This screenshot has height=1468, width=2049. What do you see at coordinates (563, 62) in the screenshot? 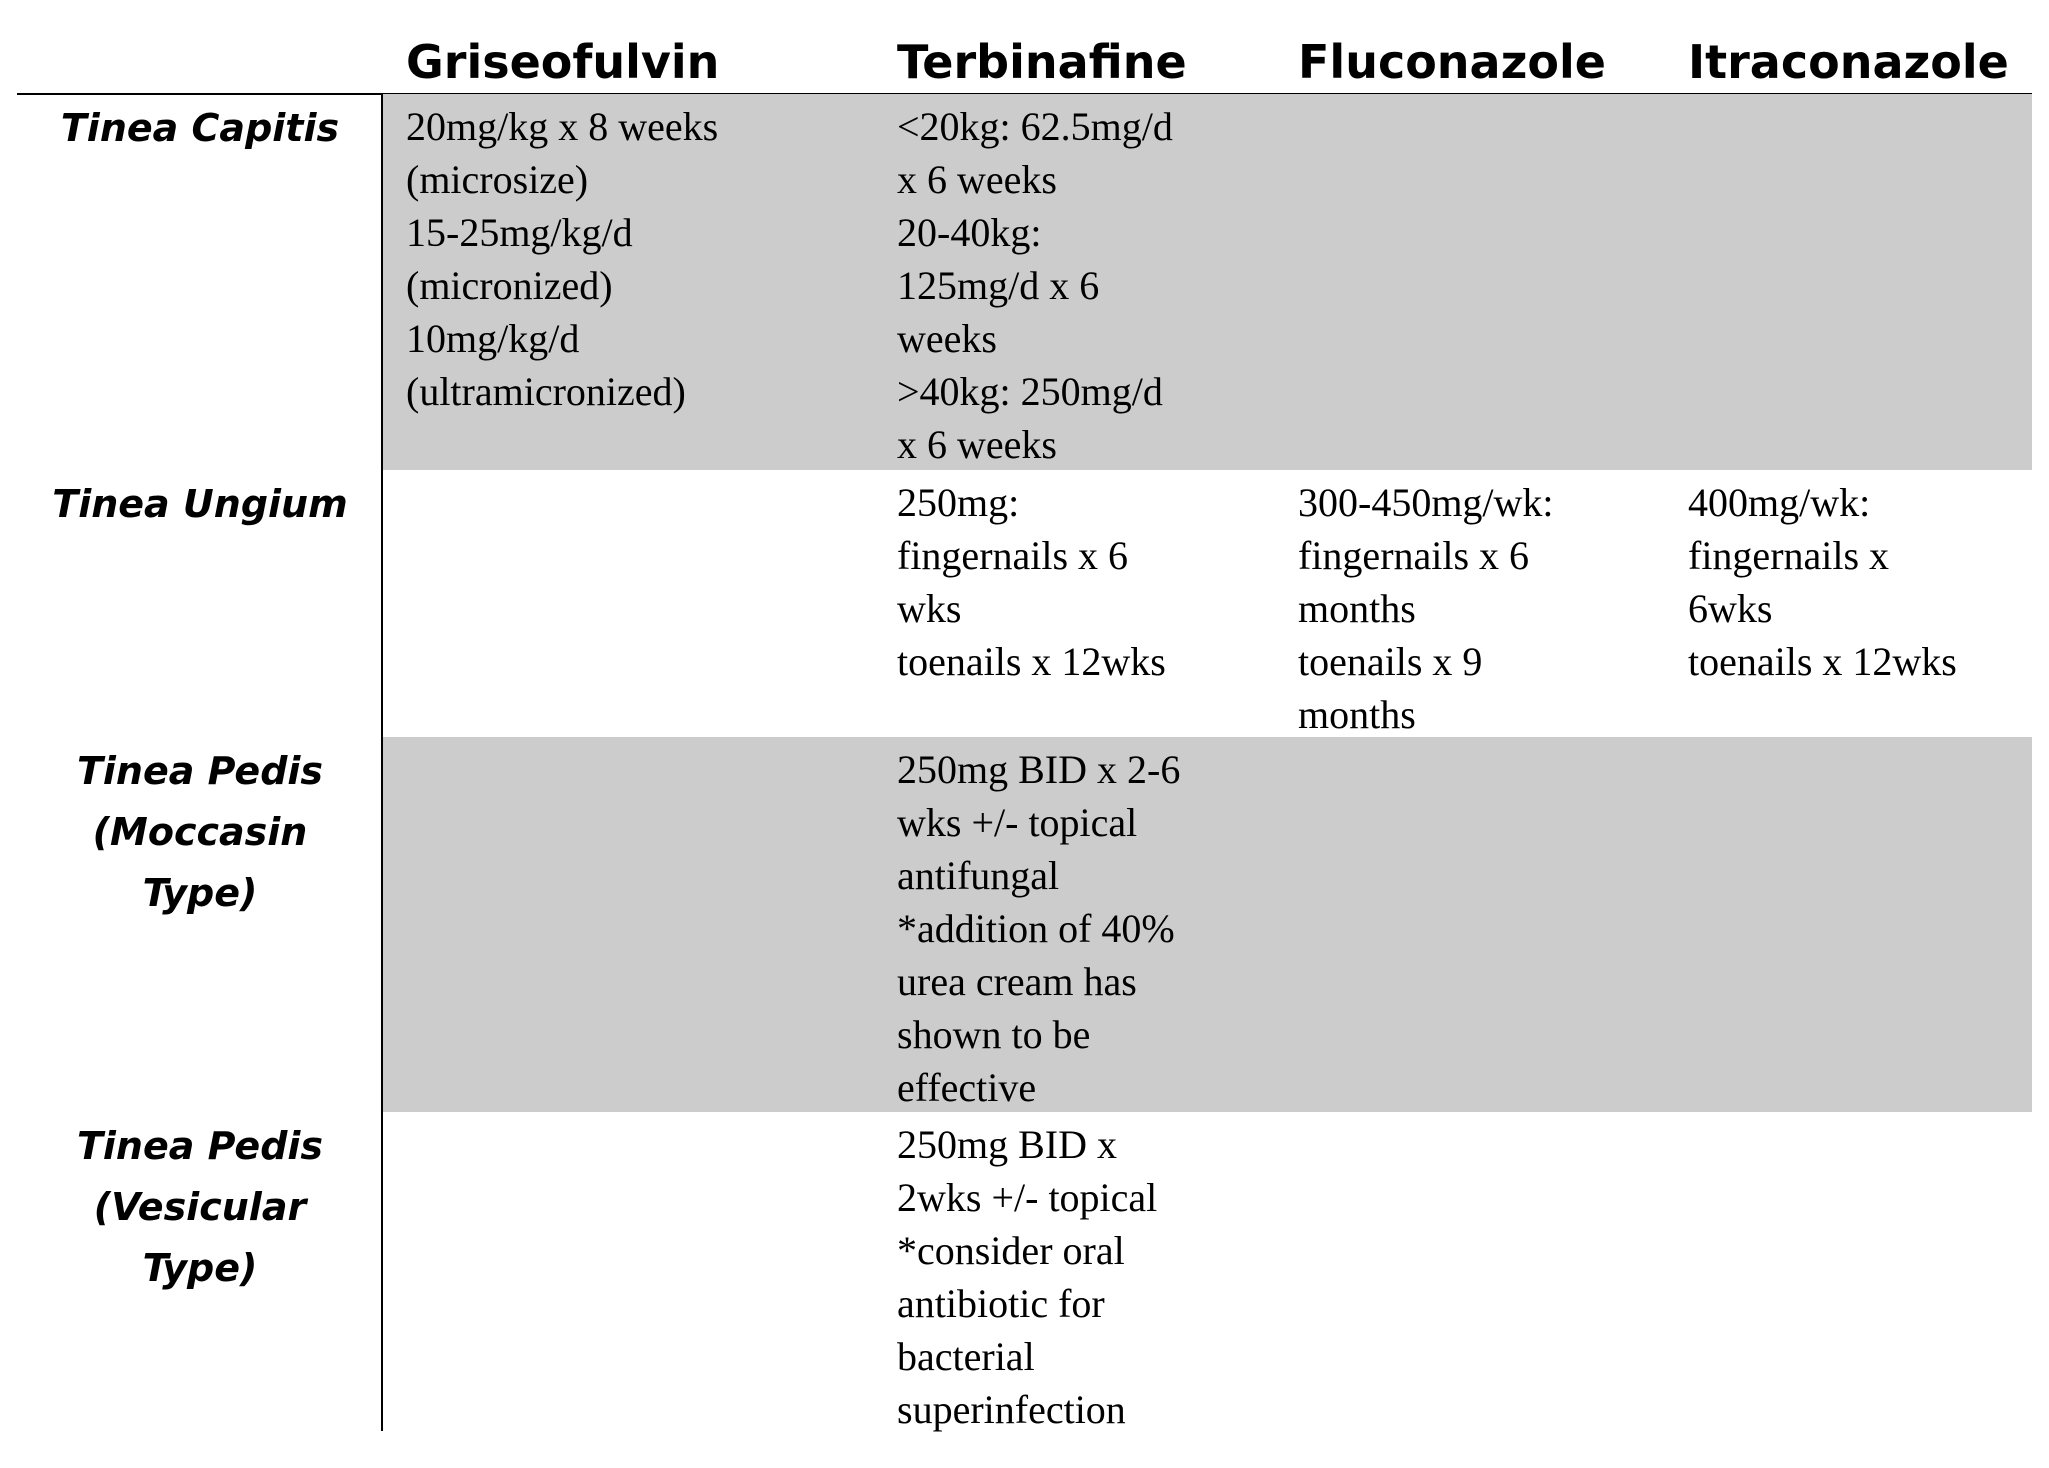
I see `column-header: Griseofulvin` at bounding box center [563, 62].